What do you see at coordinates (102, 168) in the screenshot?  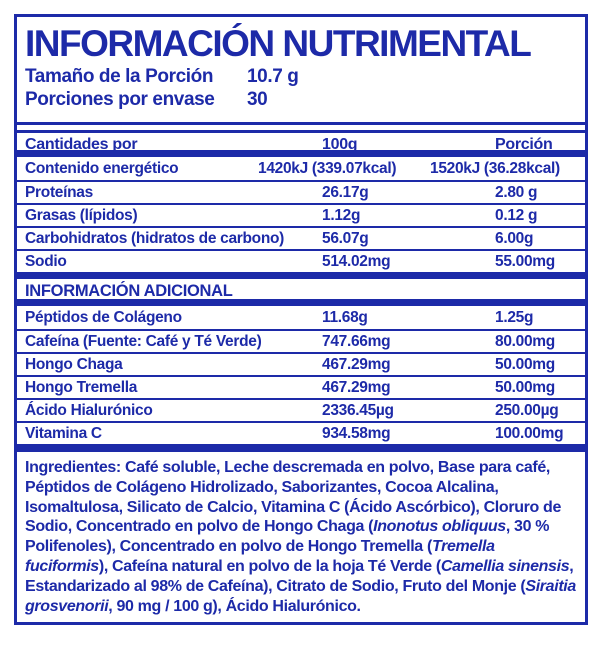 I see `nutrient-name: Contenido energético` at bounding box center [102, 168].